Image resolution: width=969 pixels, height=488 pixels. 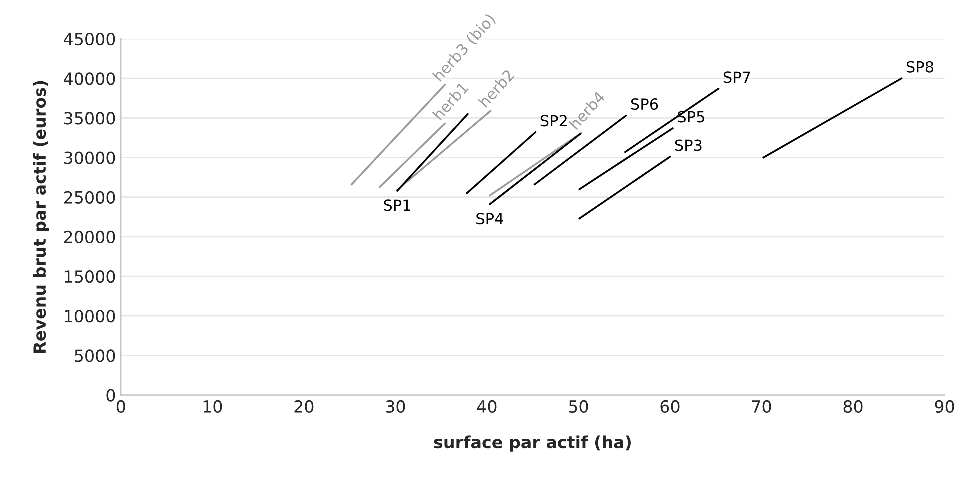 What do you see at coordinates (670, 407) in the screenshot?
I see `x-tick-label: 60` at bounding box center [670, 407].